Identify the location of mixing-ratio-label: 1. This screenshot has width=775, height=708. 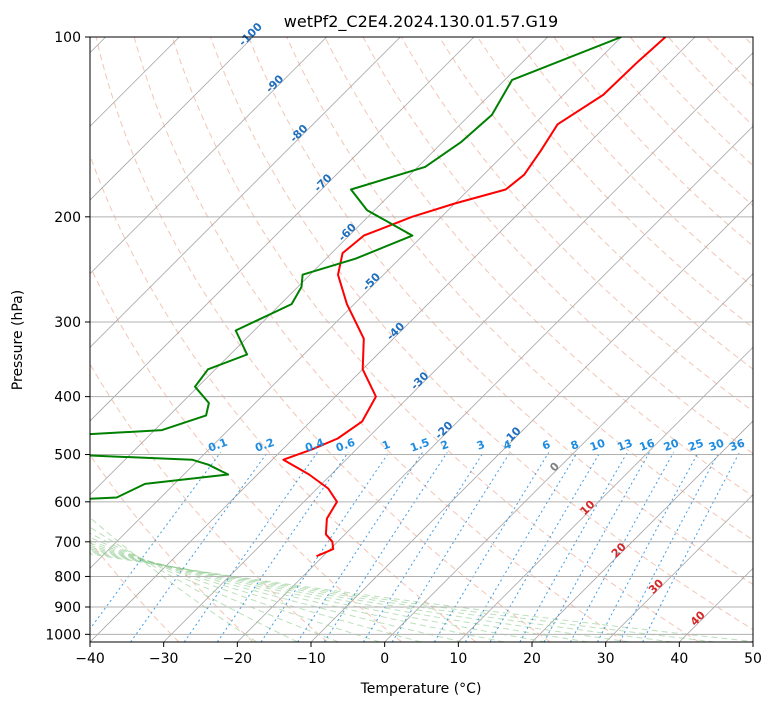
(386, 445).